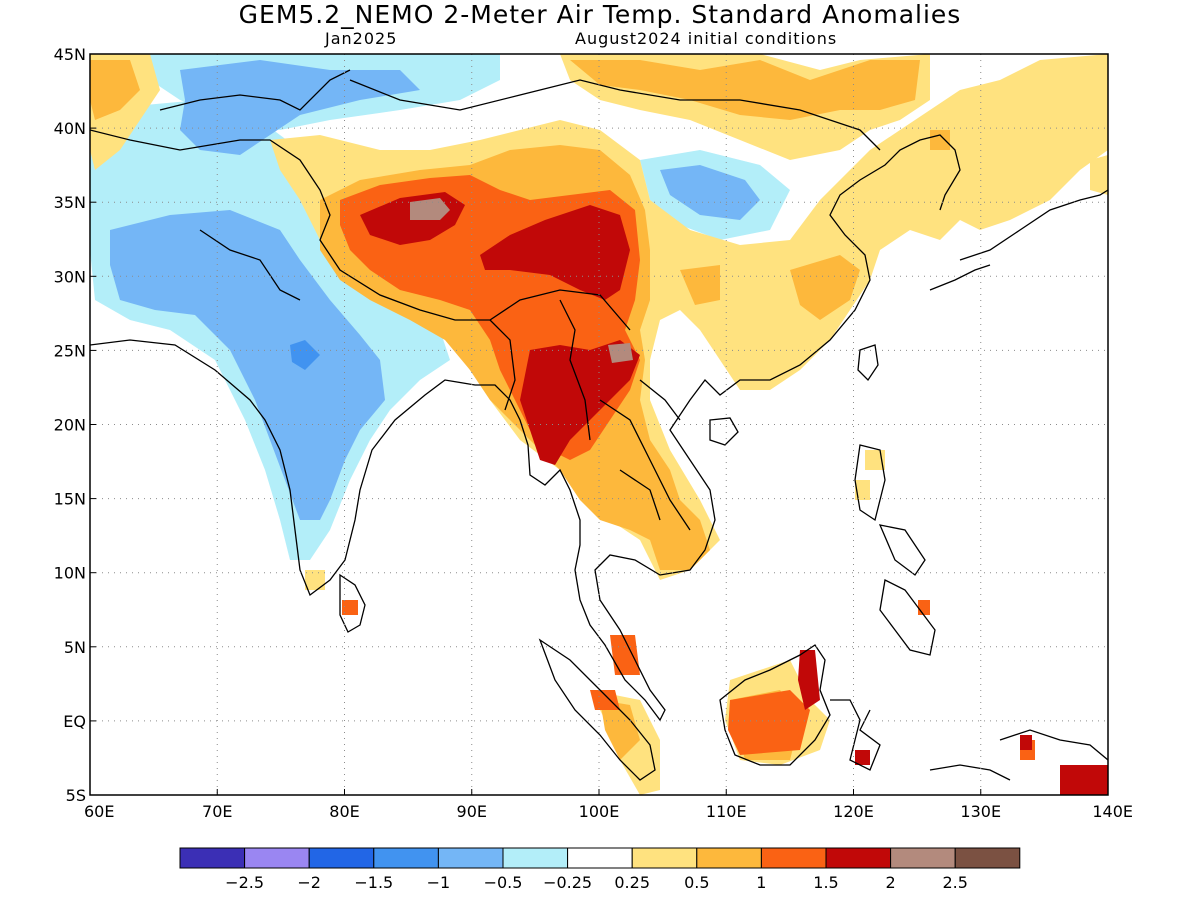  What do you see at coordinates (70, 276) in the screenshot?
I see `latitude-label: 30N` at bounding box center [70, 276].